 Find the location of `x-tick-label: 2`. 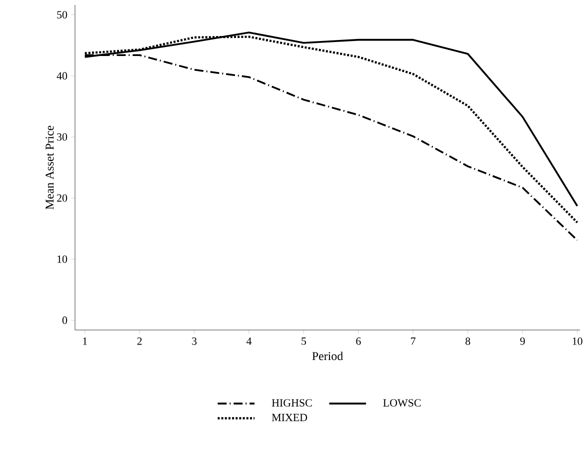

x-tick-label: 2 is located at coordinates (139, 341).